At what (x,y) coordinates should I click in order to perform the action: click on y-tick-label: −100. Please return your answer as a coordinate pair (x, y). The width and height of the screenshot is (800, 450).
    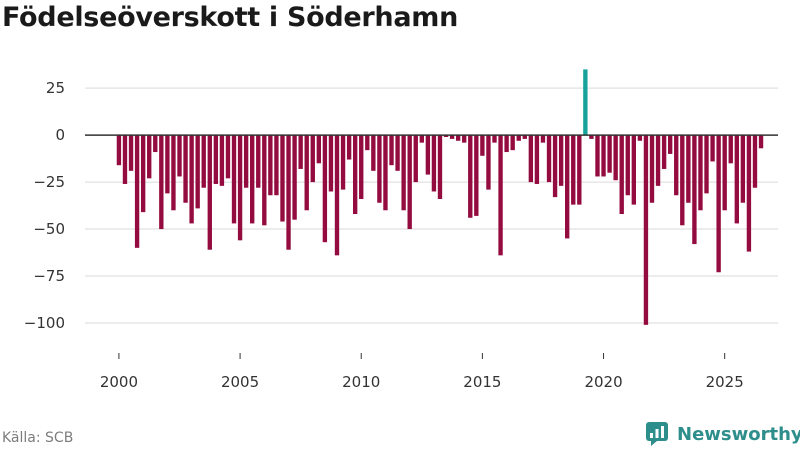
    Looking at the image, I should click on (44, 323).